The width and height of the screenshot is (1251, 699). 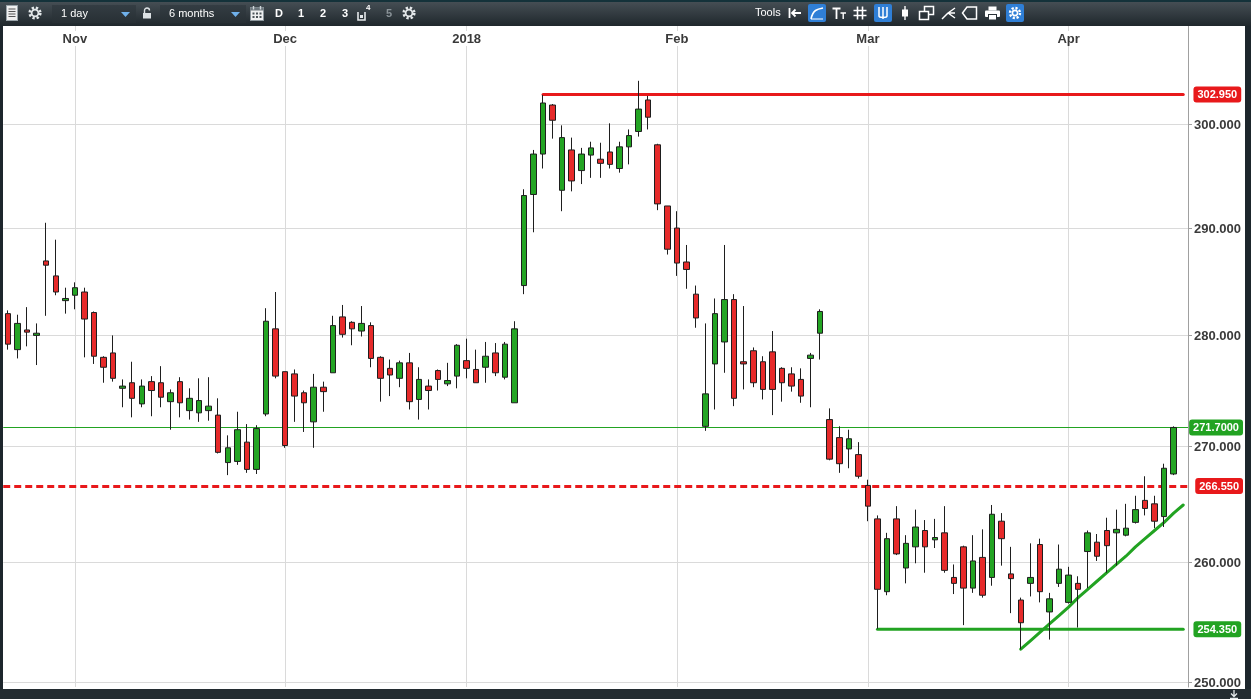 What do you see at coordinates (389, 13) in the screenshot?
I see `text: 5` at bounding box center [389, 13].